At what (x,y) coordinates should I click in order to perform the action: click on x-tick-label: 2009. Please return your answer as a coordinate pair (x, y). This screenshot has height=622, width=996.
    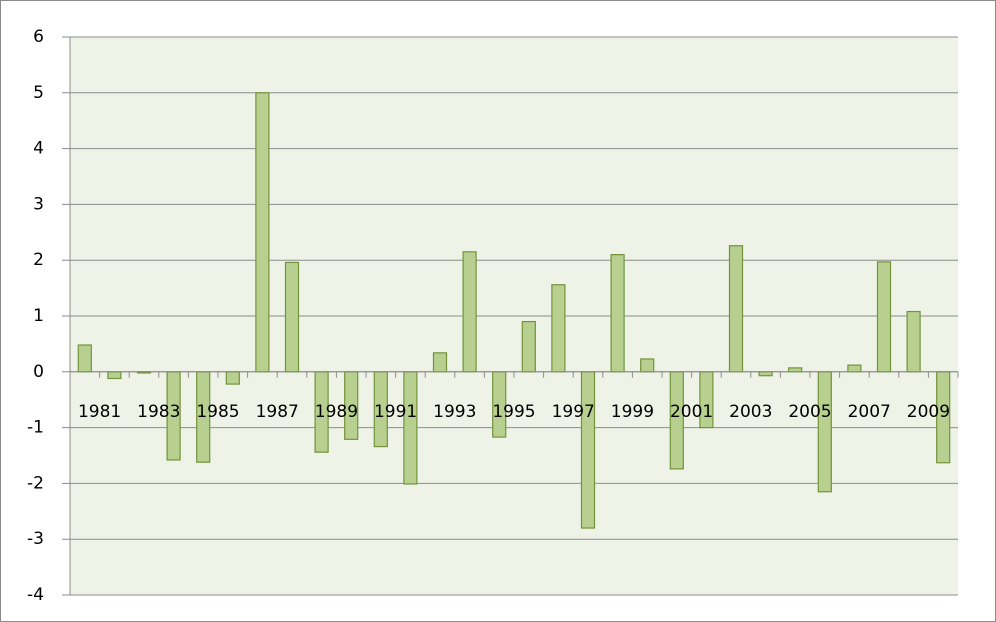
    Looking at the image, I should click on (928, 412).